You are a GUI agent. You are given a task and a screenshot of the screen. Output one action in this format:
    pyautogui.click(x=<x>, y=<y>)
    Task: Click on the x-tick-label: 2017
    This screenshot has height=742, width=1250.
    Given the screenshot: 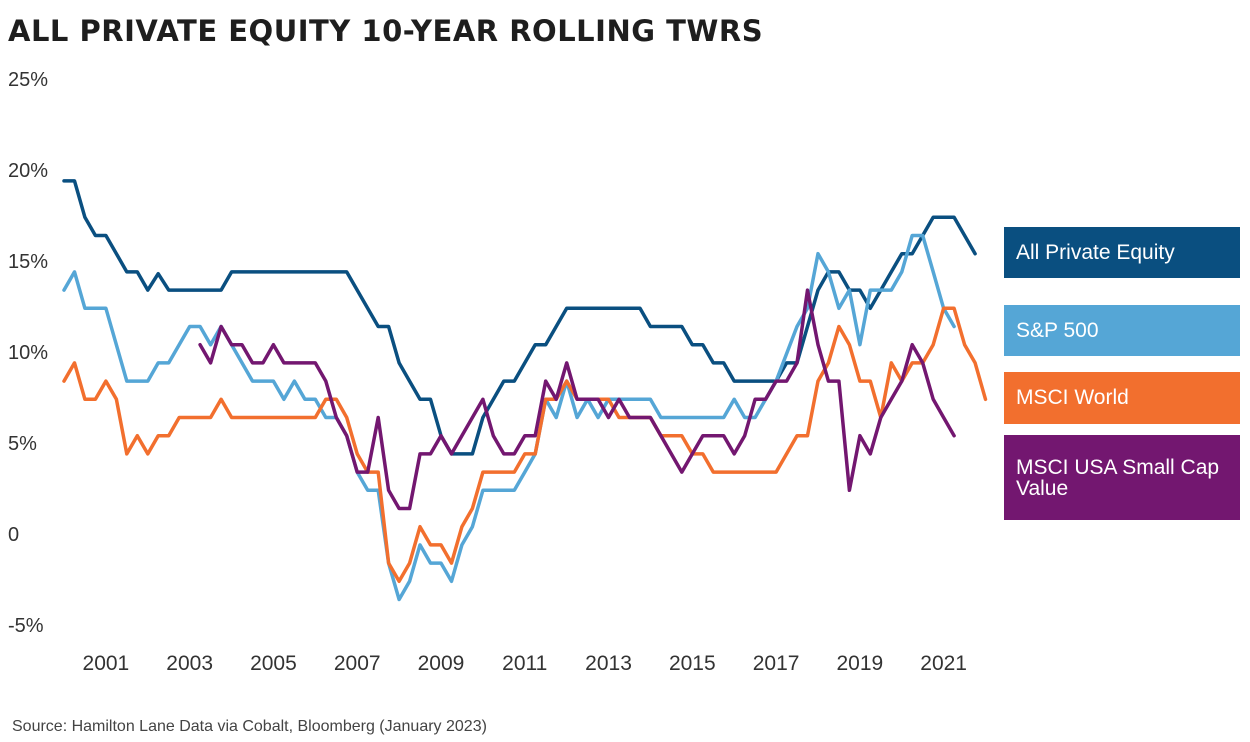 What is the action you would take?
    pyautogui.click(x=776, y=663)
    